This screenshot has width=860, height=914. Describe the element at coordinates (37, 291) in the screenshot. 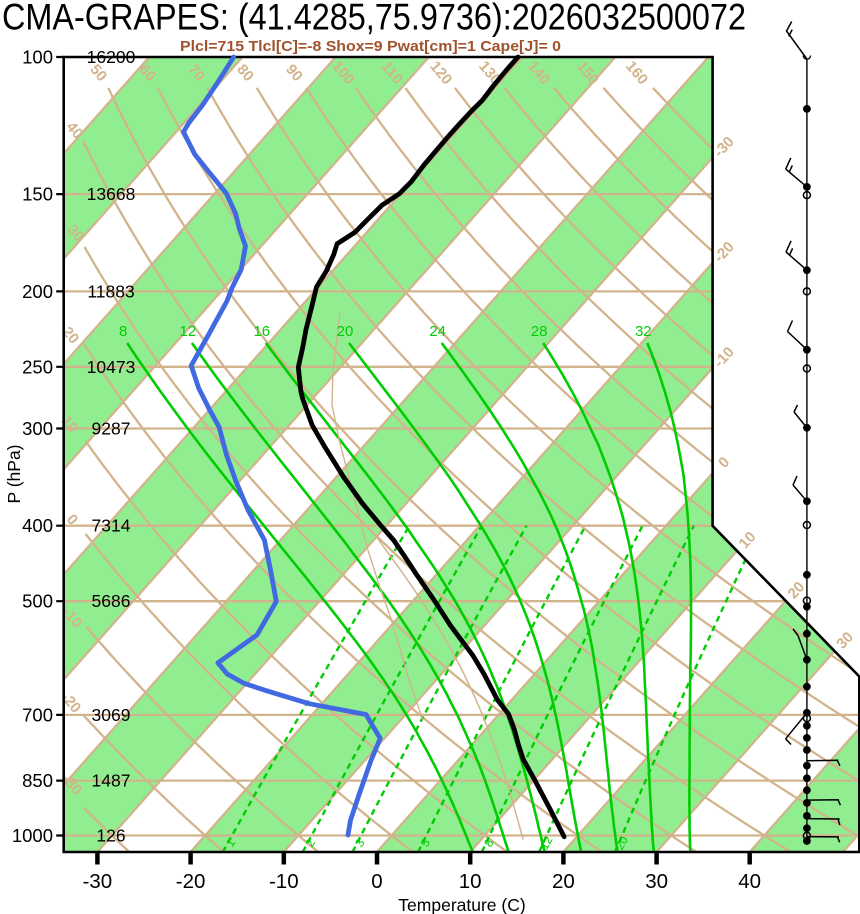

I see `svg-text: 200` at that location.